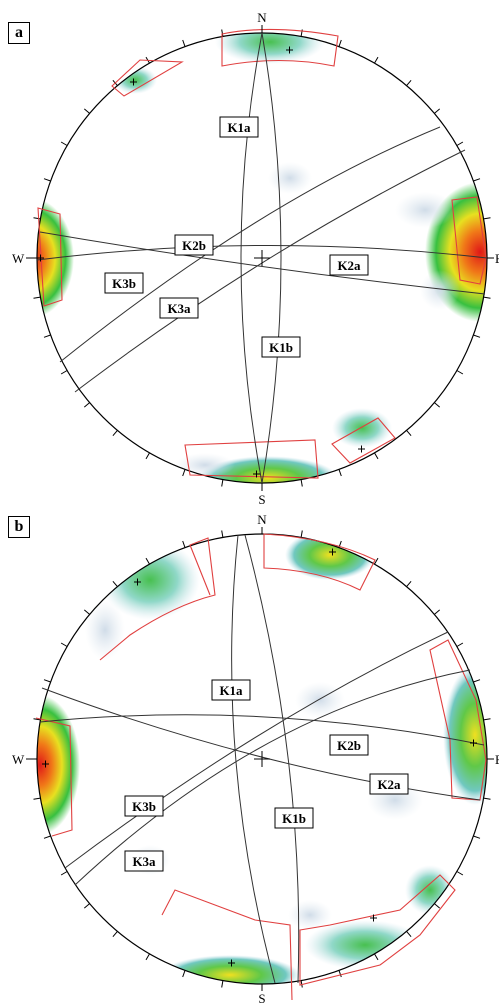 This screenshot has width=499, height=1006. I want to click on label-K3a: K3a, so click(179, 308).